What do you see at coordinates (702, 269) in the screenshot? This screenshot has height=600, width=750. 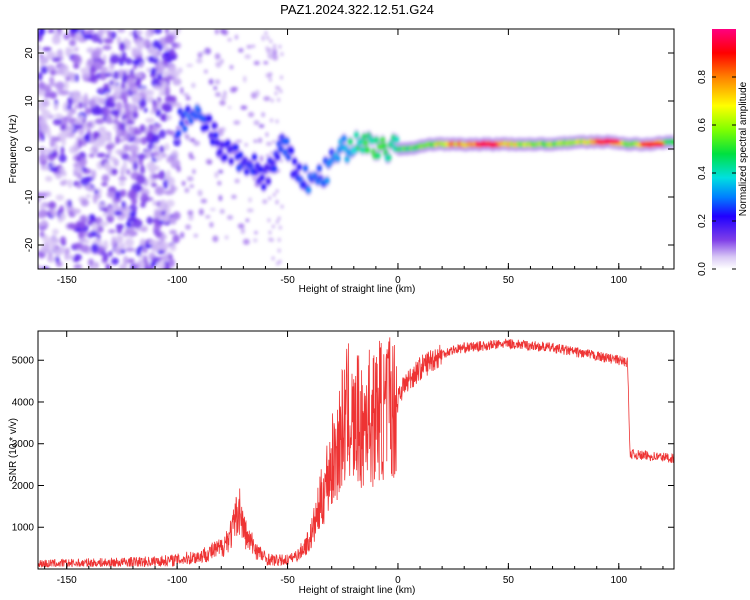 I see `colorbar-tick-label: 0.0` at bounding box center [702, 269].